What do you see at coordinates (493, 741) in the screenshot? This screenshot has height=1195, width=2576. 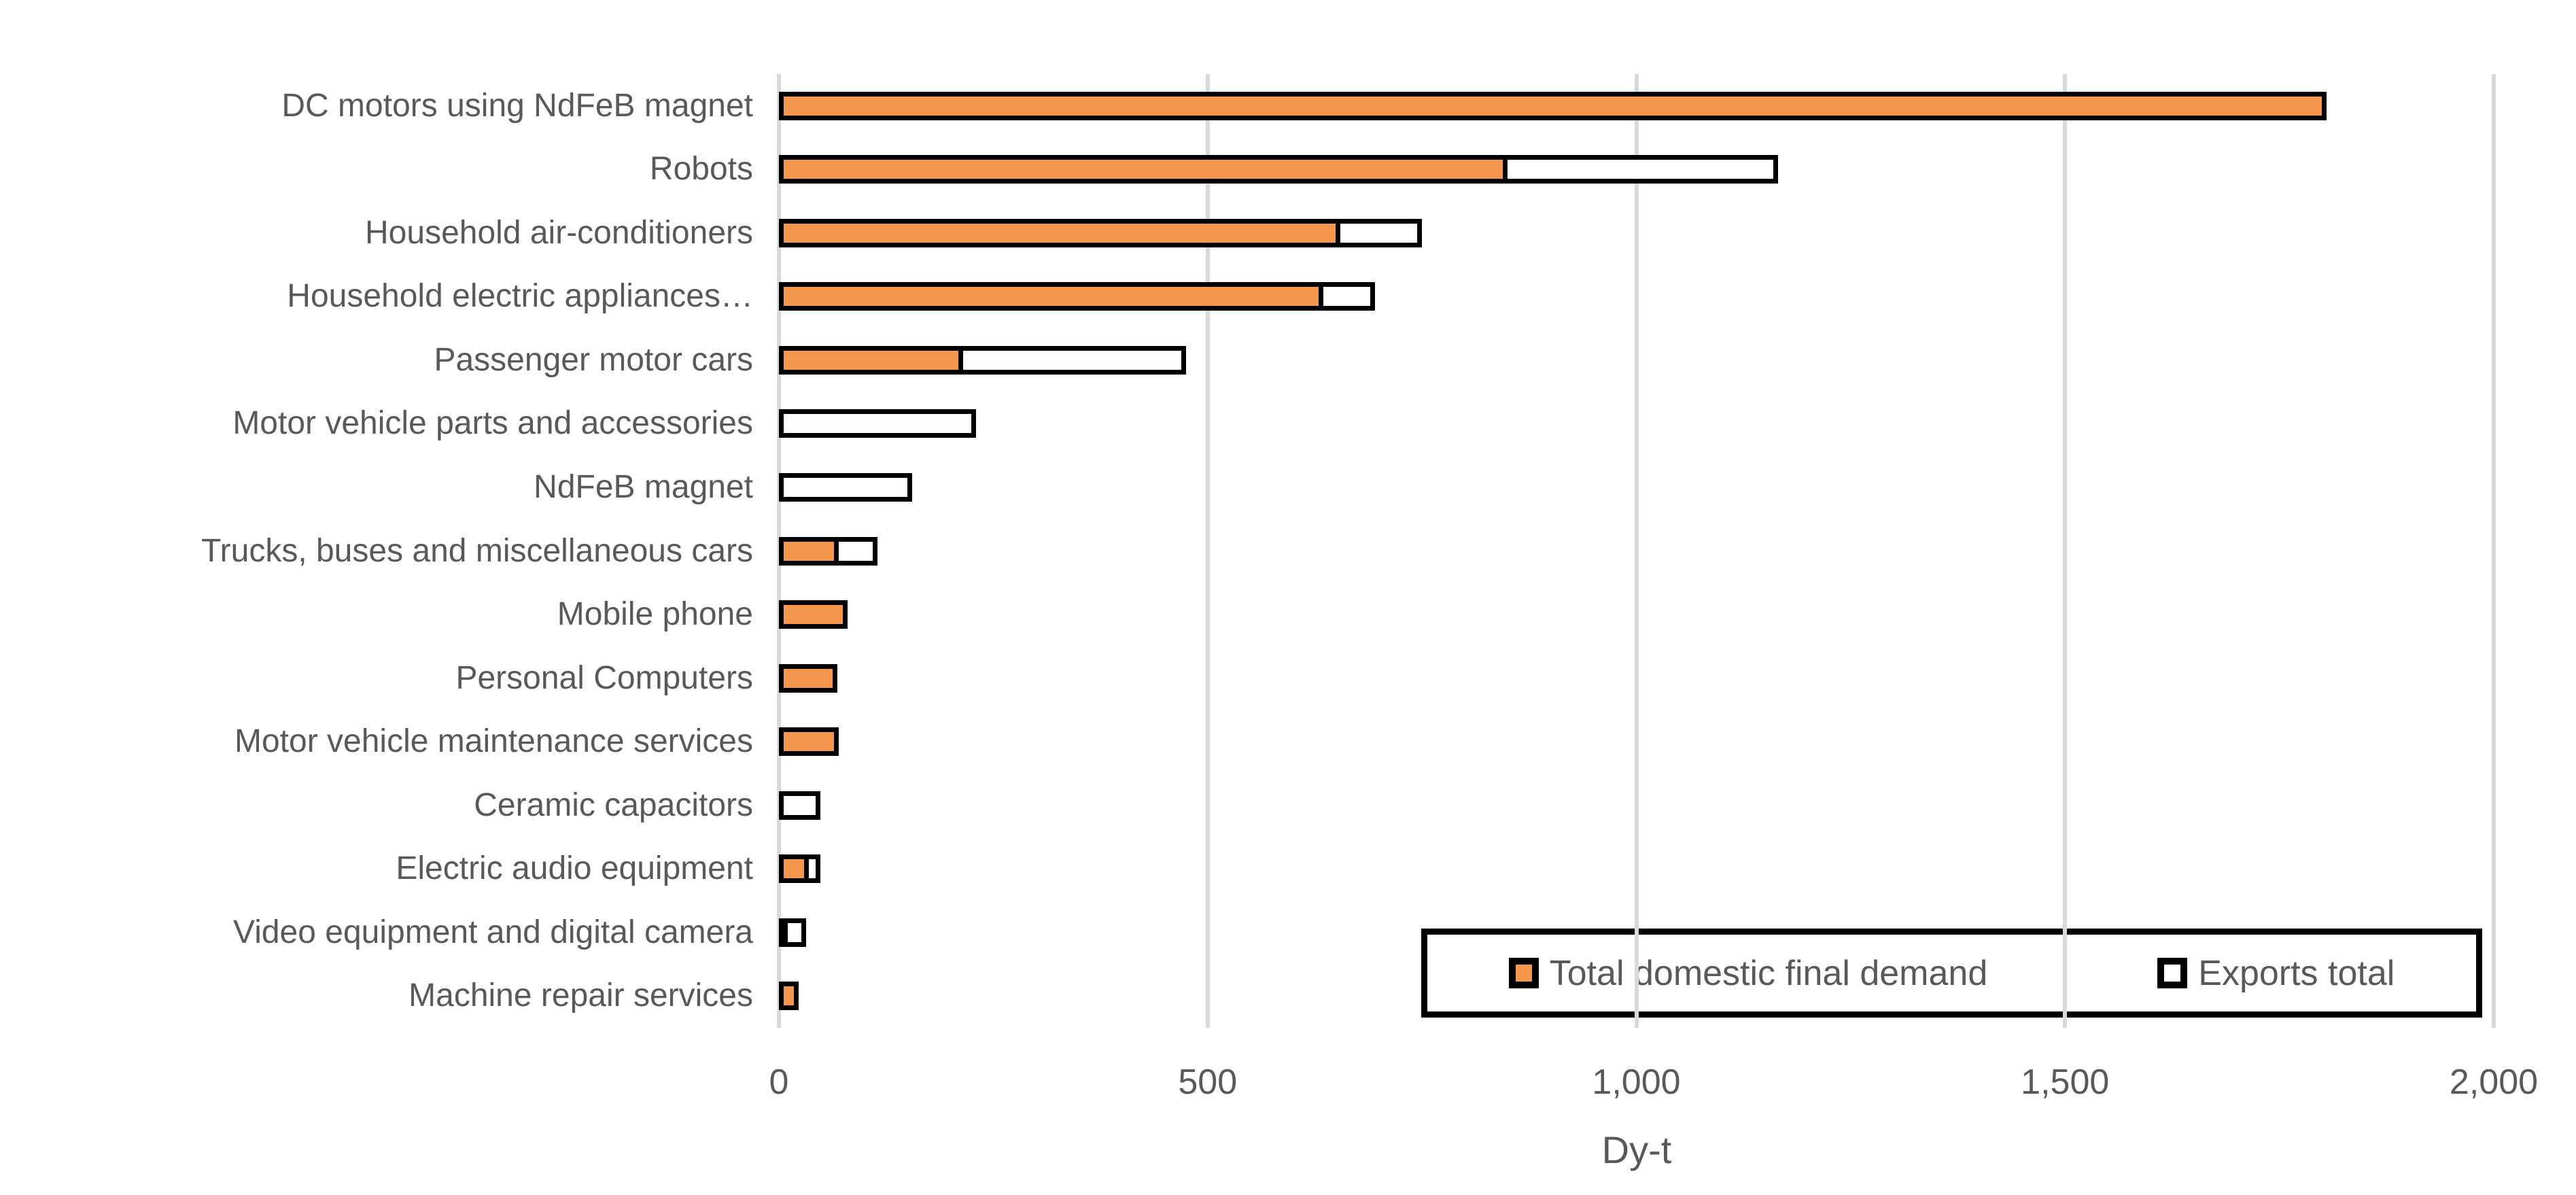 I see `category-label: Motor vehicle maintenance services` at bounding box center [493, 741].